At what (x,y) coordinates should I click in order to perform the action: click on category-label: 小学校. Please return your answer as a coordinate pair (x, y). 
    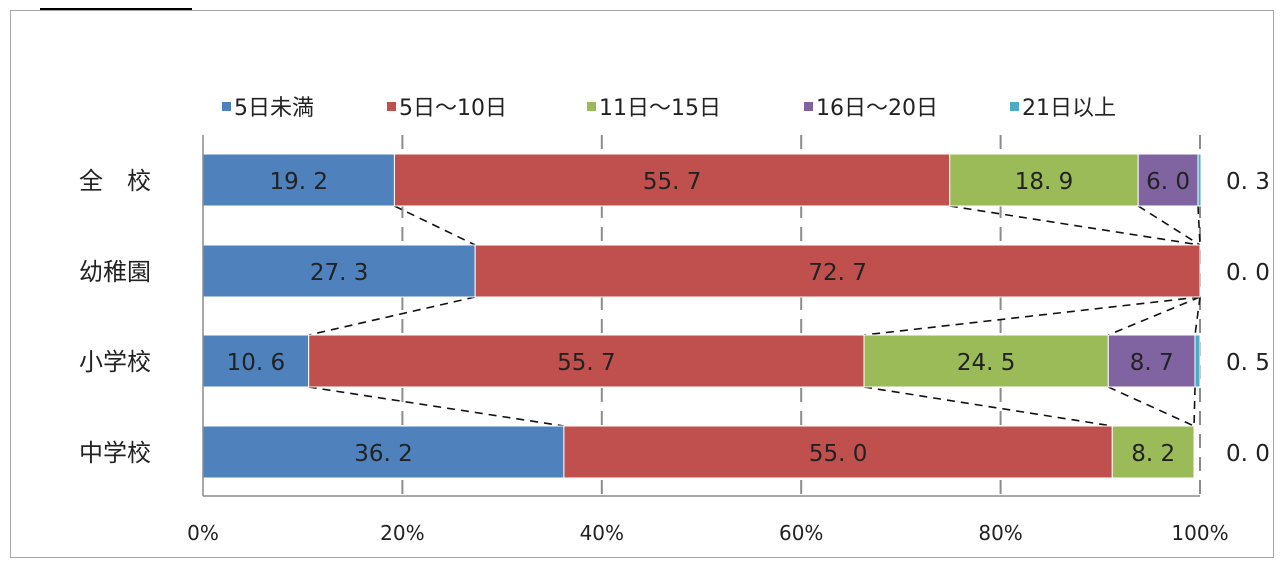
    Looking at the image, I should click on (115, 362).